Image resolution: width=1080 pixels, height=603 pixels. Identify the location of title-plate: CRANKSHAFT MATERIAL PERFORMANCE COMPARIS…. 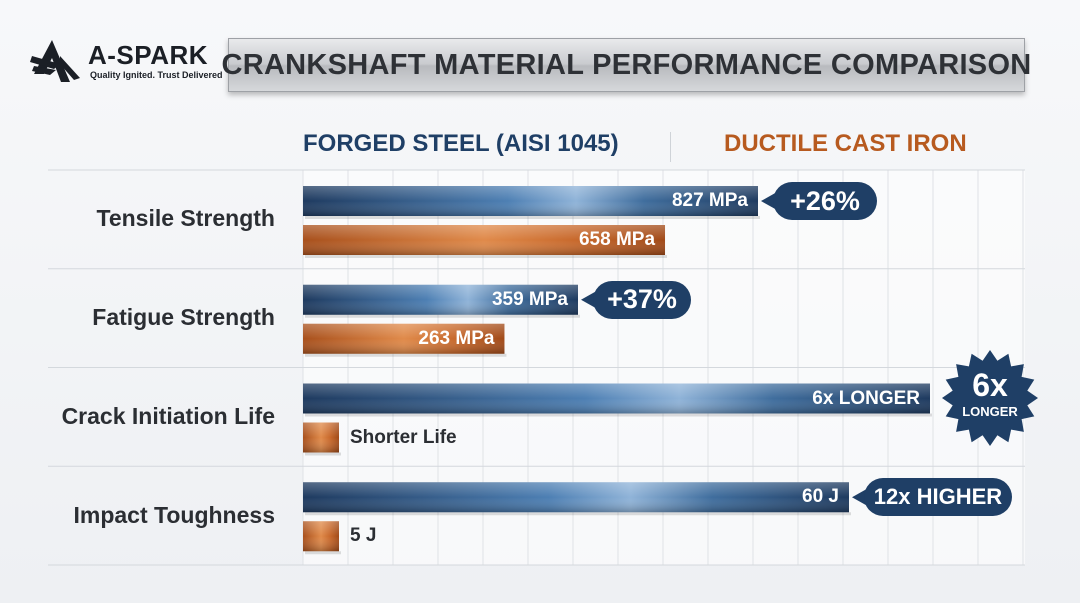
(626, 65).